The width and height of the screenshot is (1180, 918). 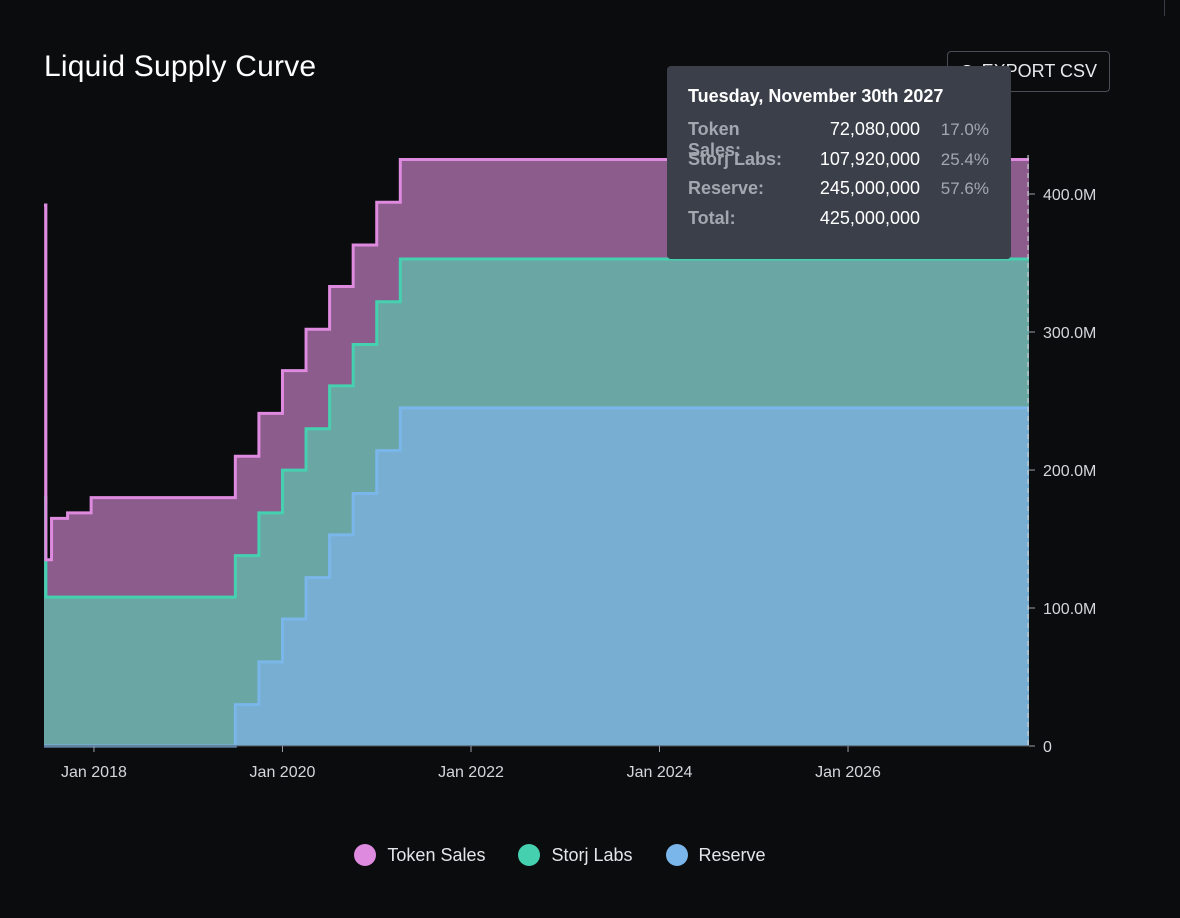 I want to click on legend-label: Storj Labs, so click(x=592, y=854).